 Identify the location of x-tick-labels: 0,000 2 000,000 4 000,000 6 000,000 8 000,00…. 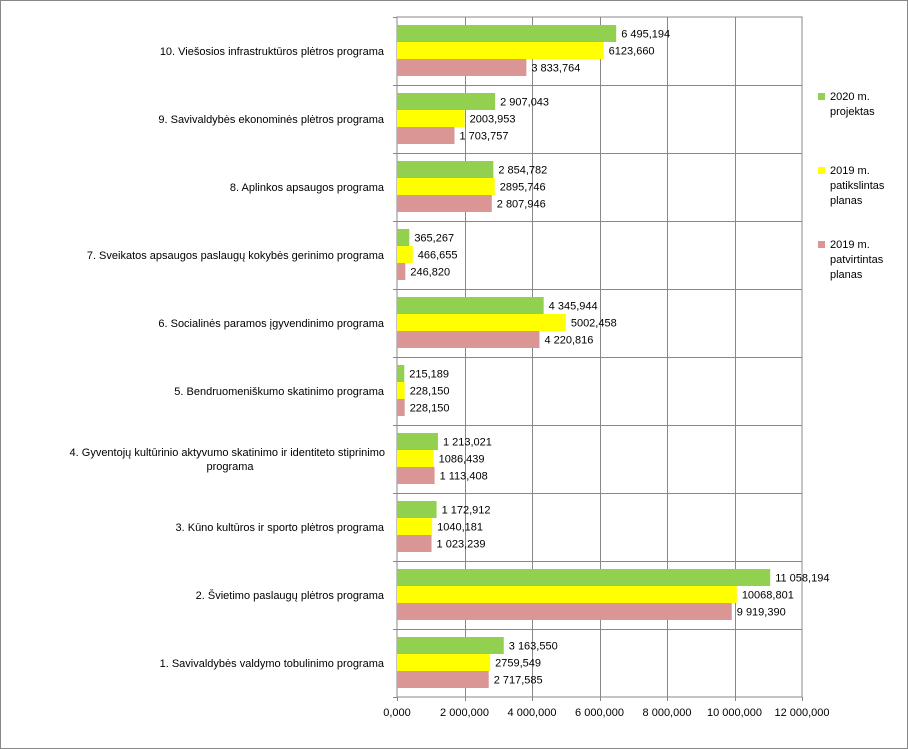
(606, 713).